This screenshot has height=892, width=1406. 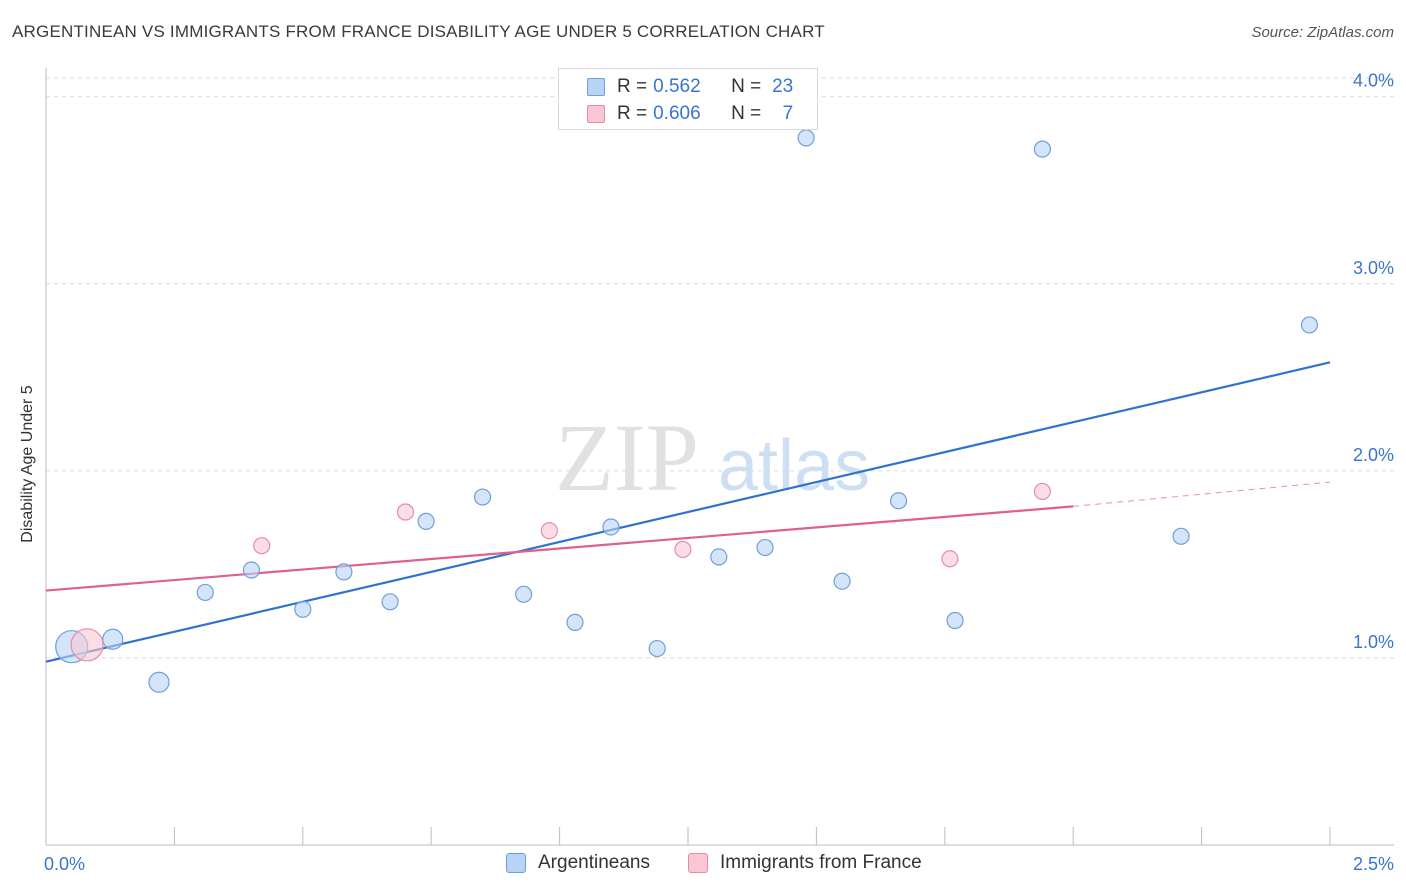 I want to click on series-legend: Argentineans Immigrants from France, so click(x=703, y=865).